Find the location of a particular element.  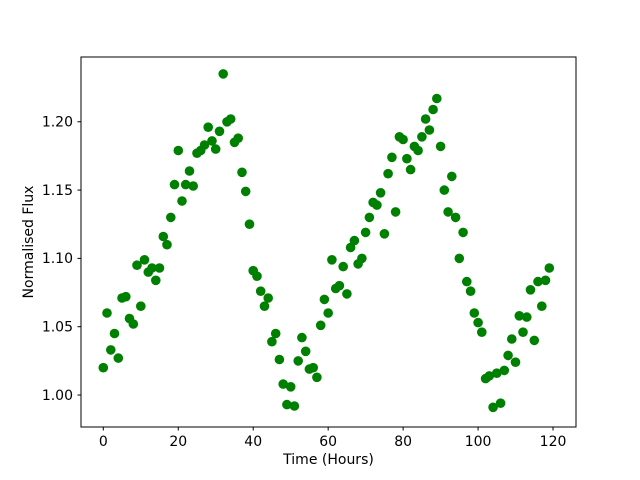

x-tick-label: 120 is located at coordinates (553, 442).